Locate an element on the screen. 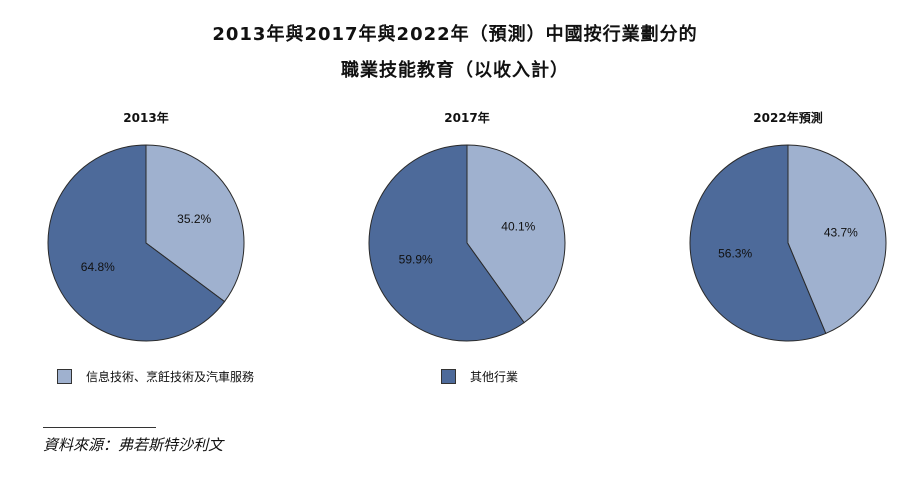 The image size is (910, 480). pie-title-2017: 2017年 is located at coordinates (467, 118).